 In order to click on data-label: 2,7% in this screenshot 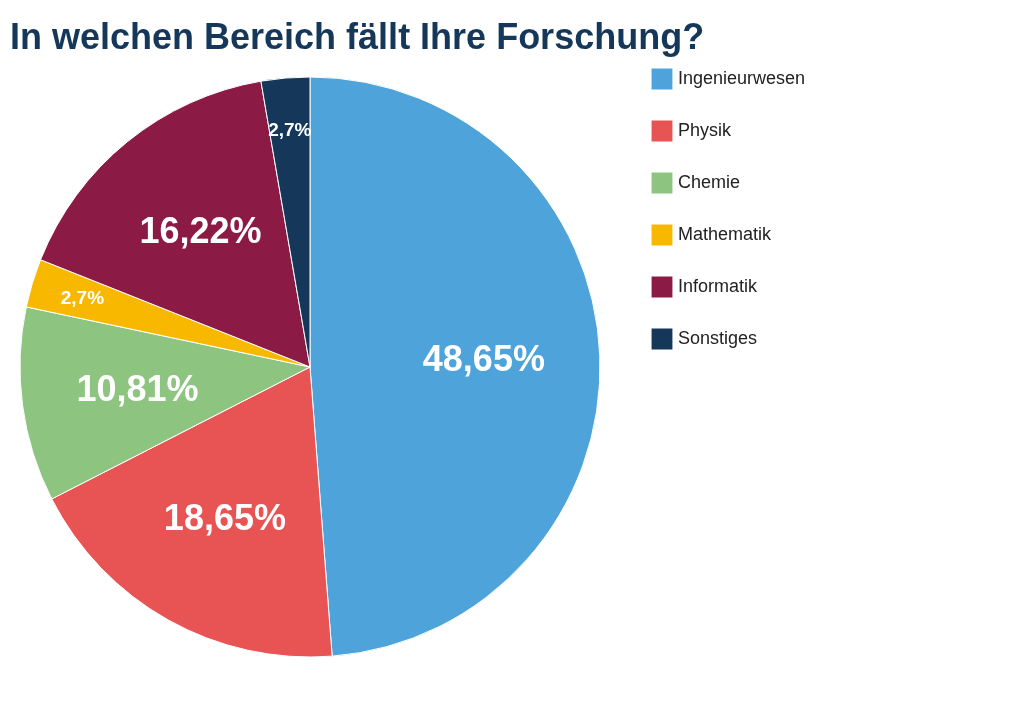, I will do `click(82, 298)`.